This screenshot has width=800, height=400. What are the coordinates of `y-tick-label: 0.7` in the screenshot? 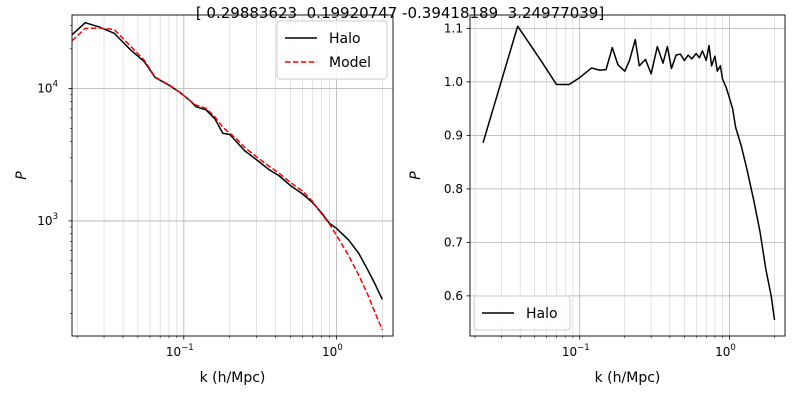 It's located at (453, 242).